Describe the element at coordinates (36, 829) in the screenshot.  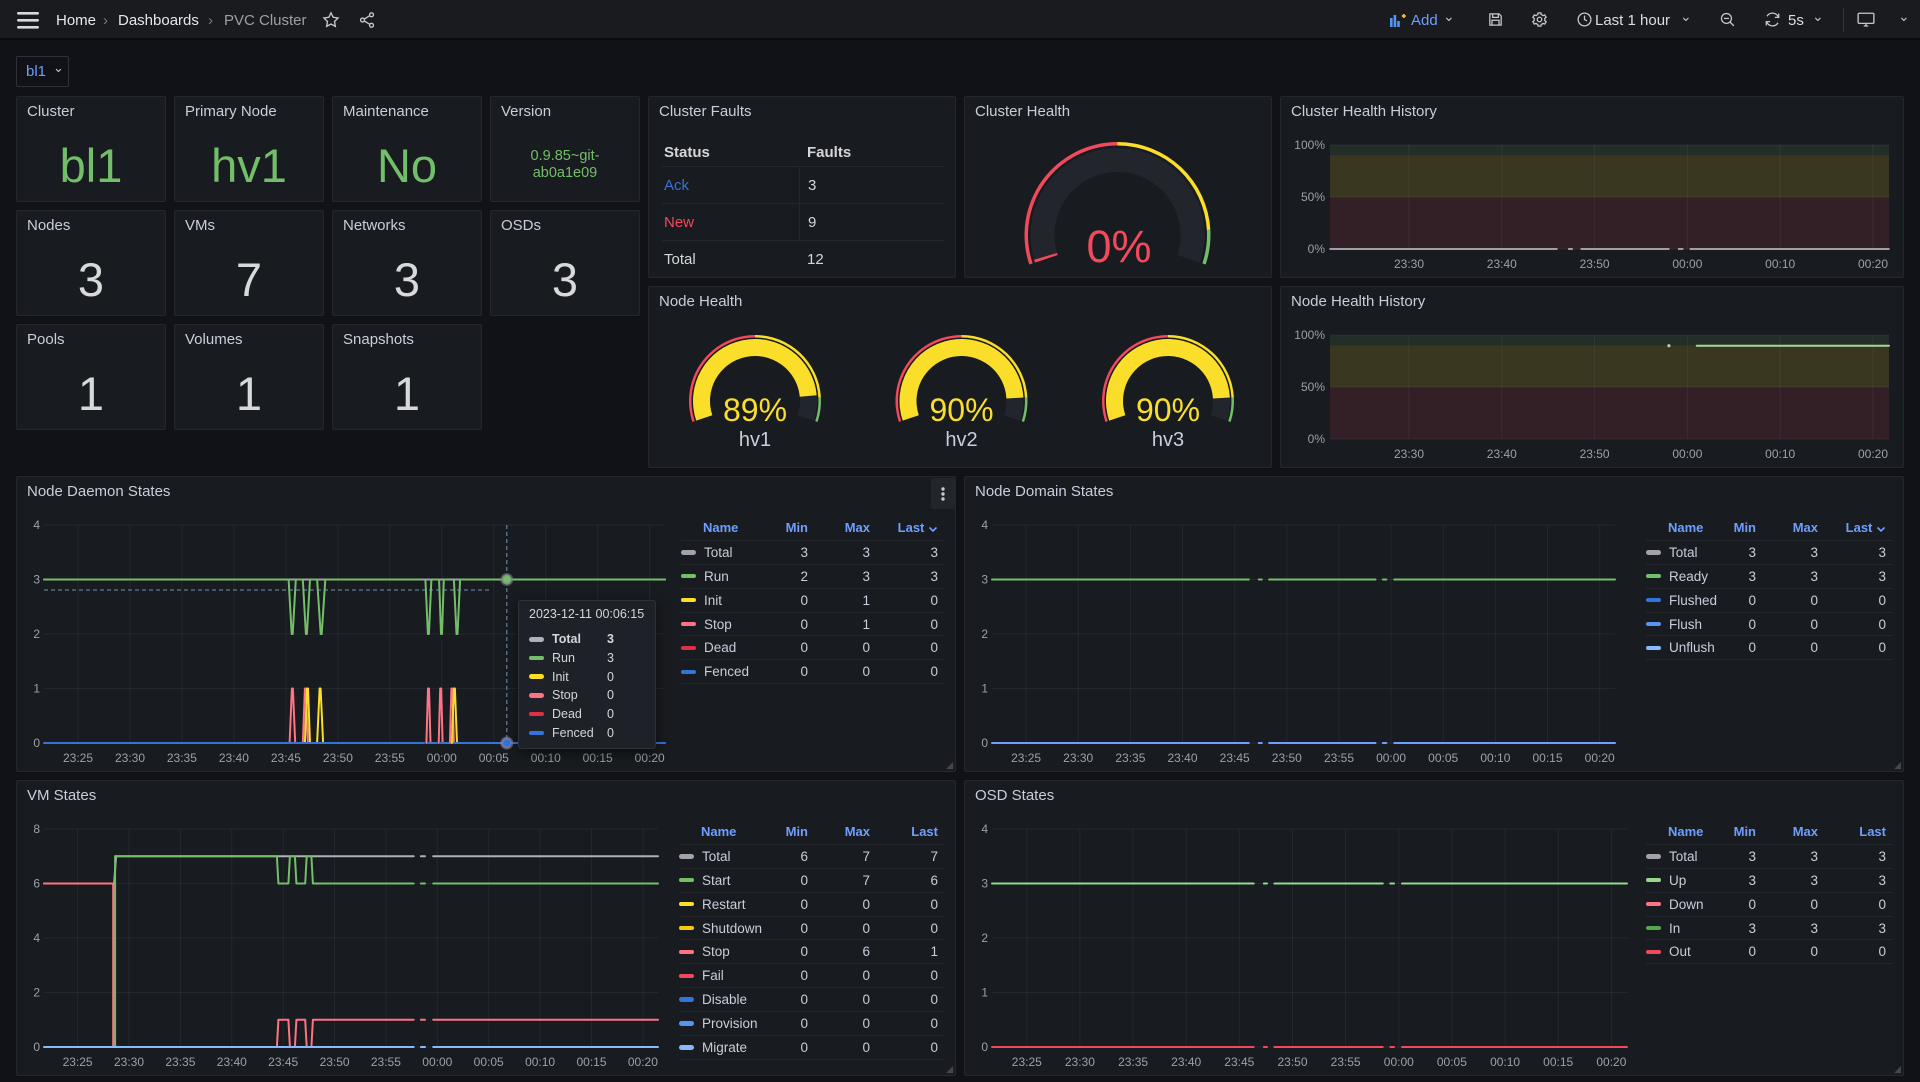
I see `svg-text: 8` at that location.